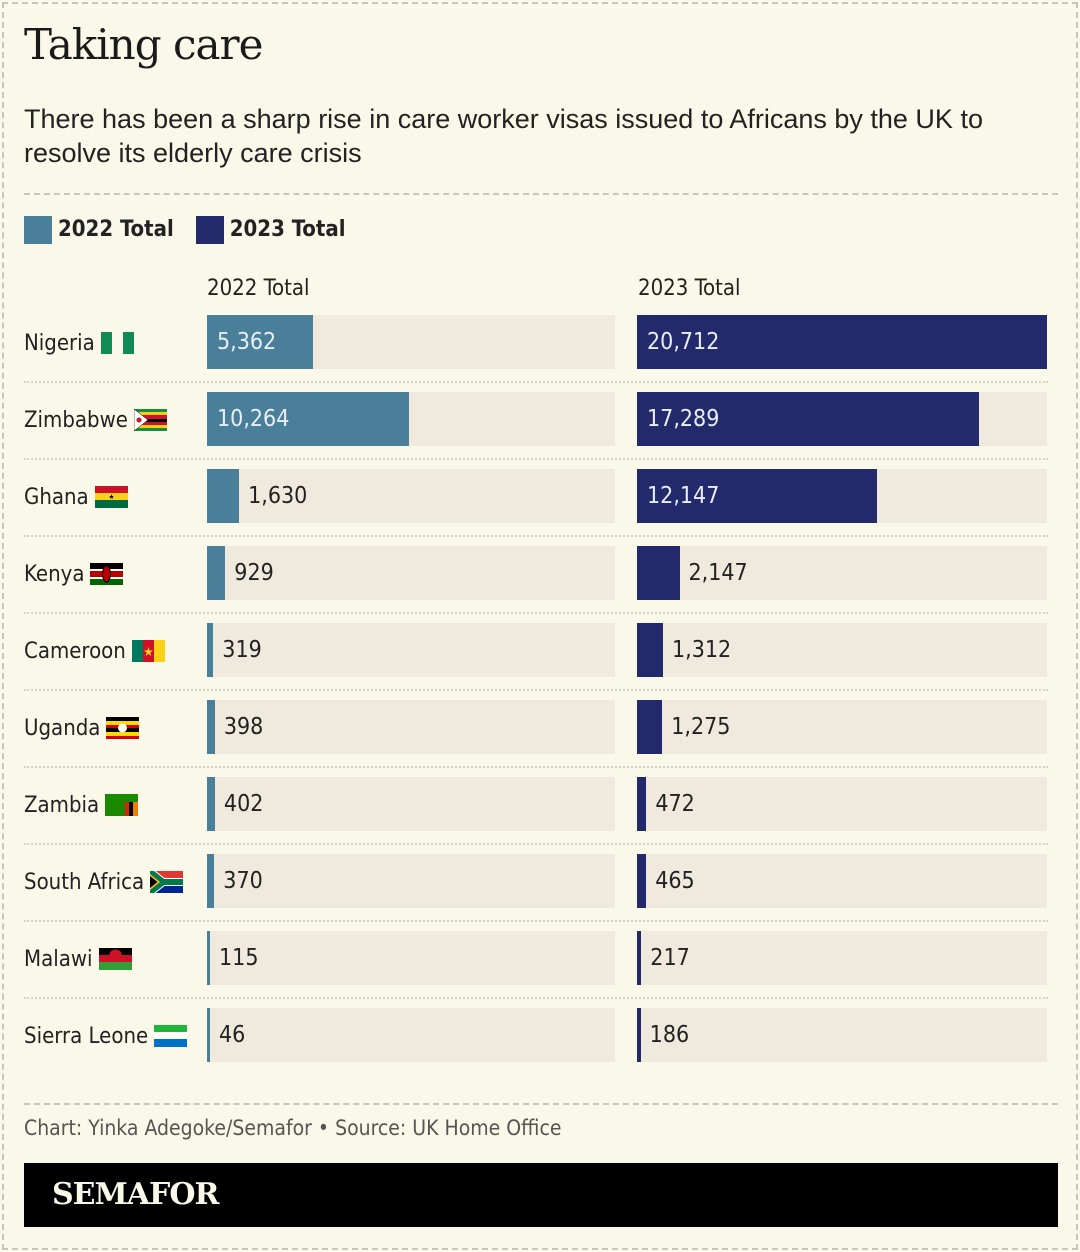  Describe the element at coordinates (117, 343) in the screenshot. I see `flag-nigeria-icon` at that location.